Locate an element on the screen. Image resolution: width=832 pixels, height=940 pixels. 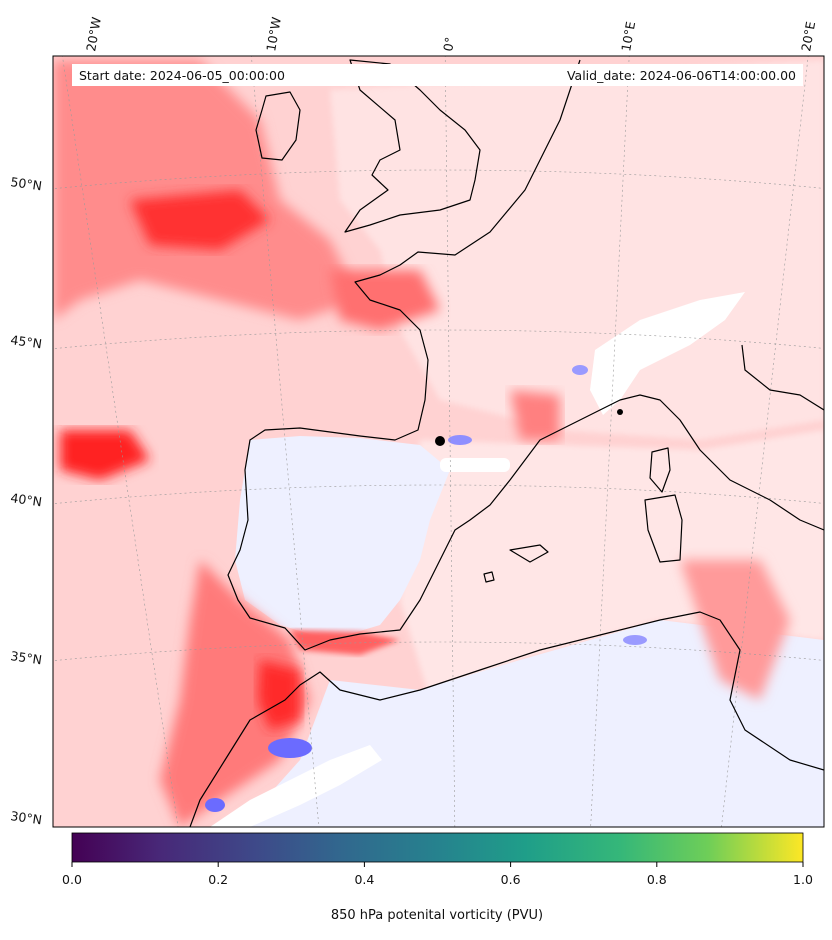
colorbar-tick-label: 0.4 is located at coordinates (364, 879).